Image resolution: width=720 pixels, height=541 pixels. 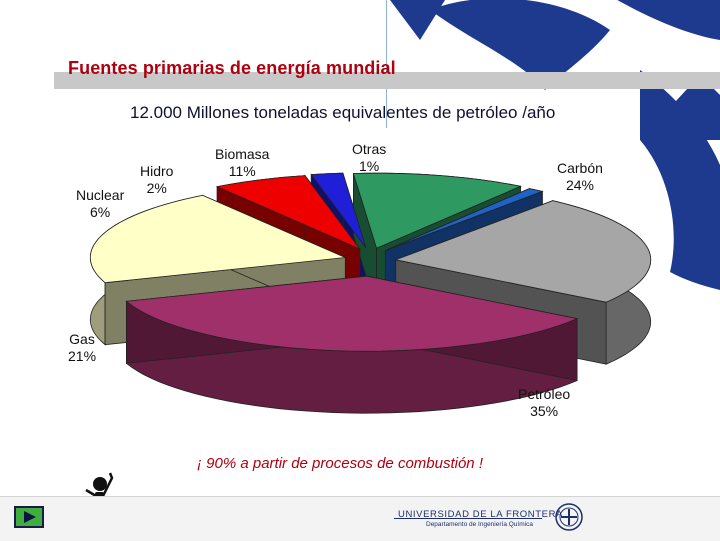 I want to click on slice-label-petroleo: Petróleo 35%, so click(x=544, y=403).